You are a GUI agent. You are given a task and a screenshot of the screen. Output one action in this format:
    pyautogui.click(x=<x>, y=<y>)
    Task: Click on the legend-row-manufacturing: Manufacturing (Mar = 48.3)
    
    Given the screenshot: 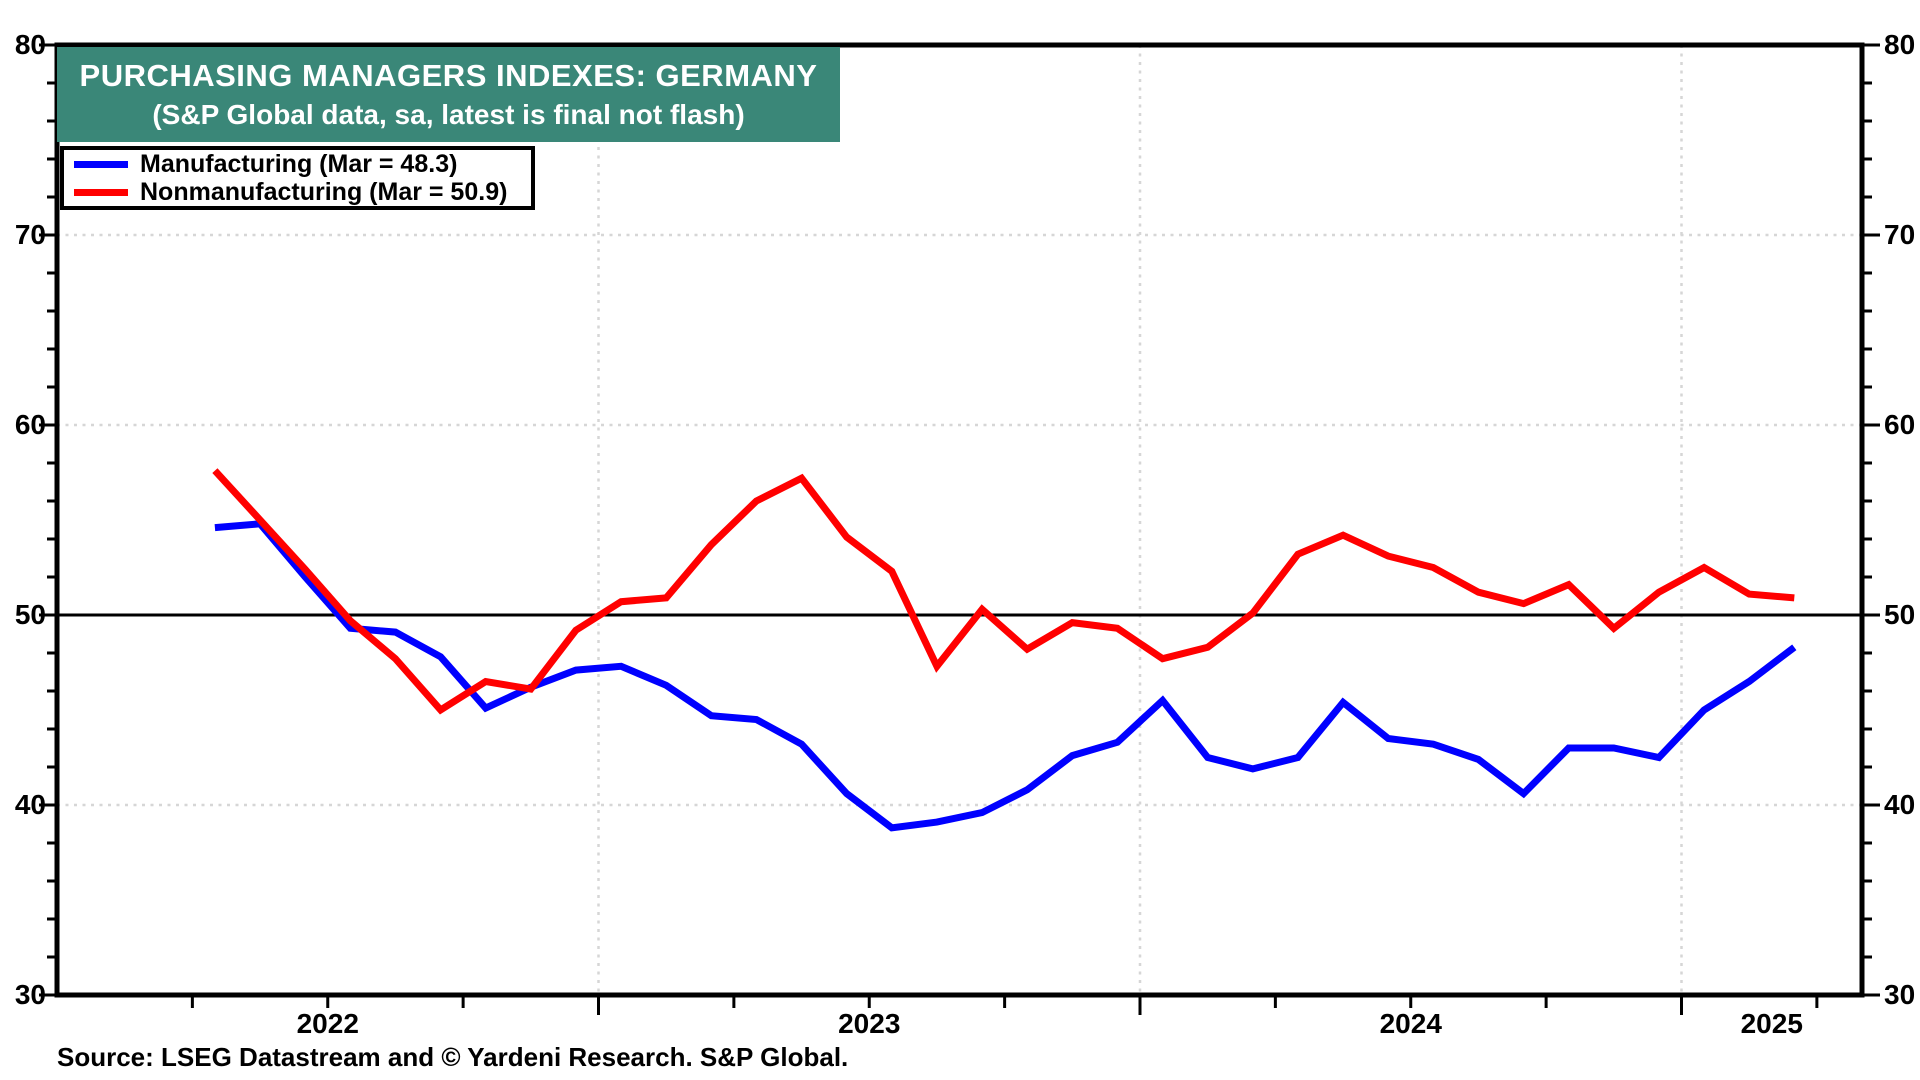 What is the action you would take?
    pyautogui.click(x=297, y=164)
    